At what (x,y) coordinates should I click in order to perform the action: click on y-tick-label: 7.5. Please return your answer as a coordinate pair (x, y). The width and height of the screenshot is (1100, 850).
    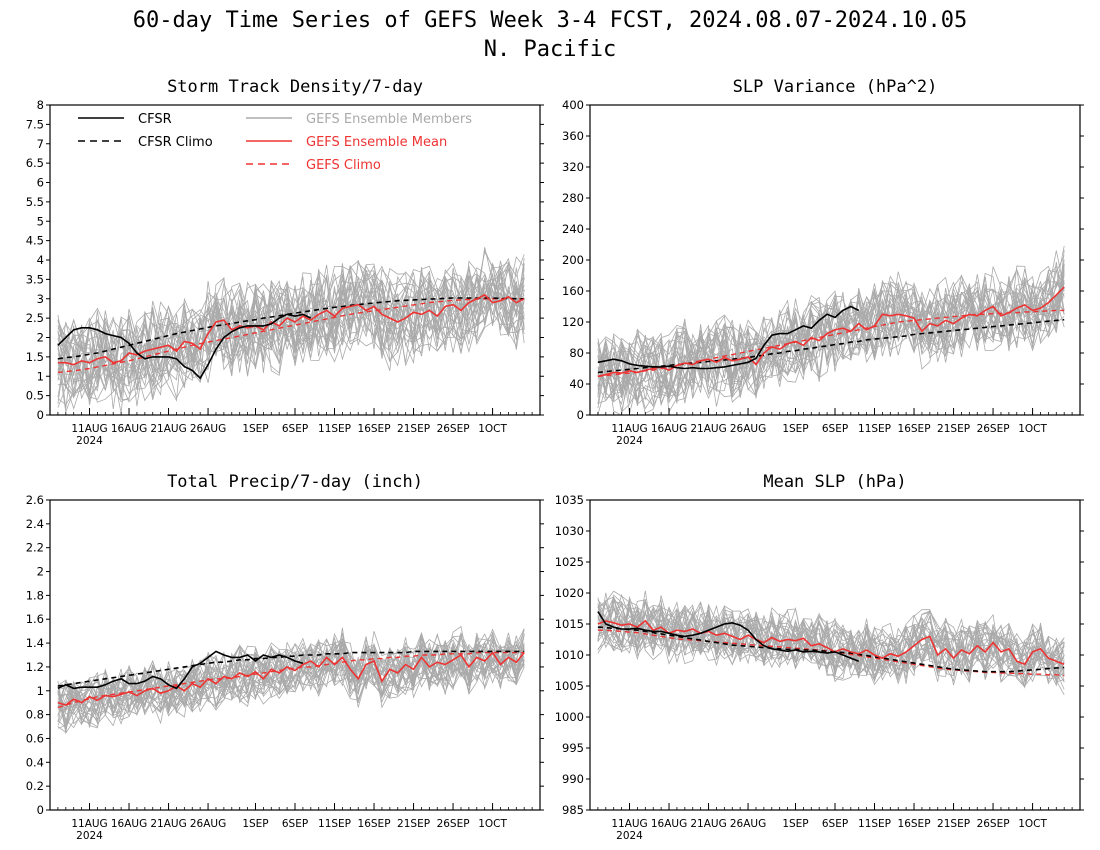
    Looking at the image, I should click on (35, 124).